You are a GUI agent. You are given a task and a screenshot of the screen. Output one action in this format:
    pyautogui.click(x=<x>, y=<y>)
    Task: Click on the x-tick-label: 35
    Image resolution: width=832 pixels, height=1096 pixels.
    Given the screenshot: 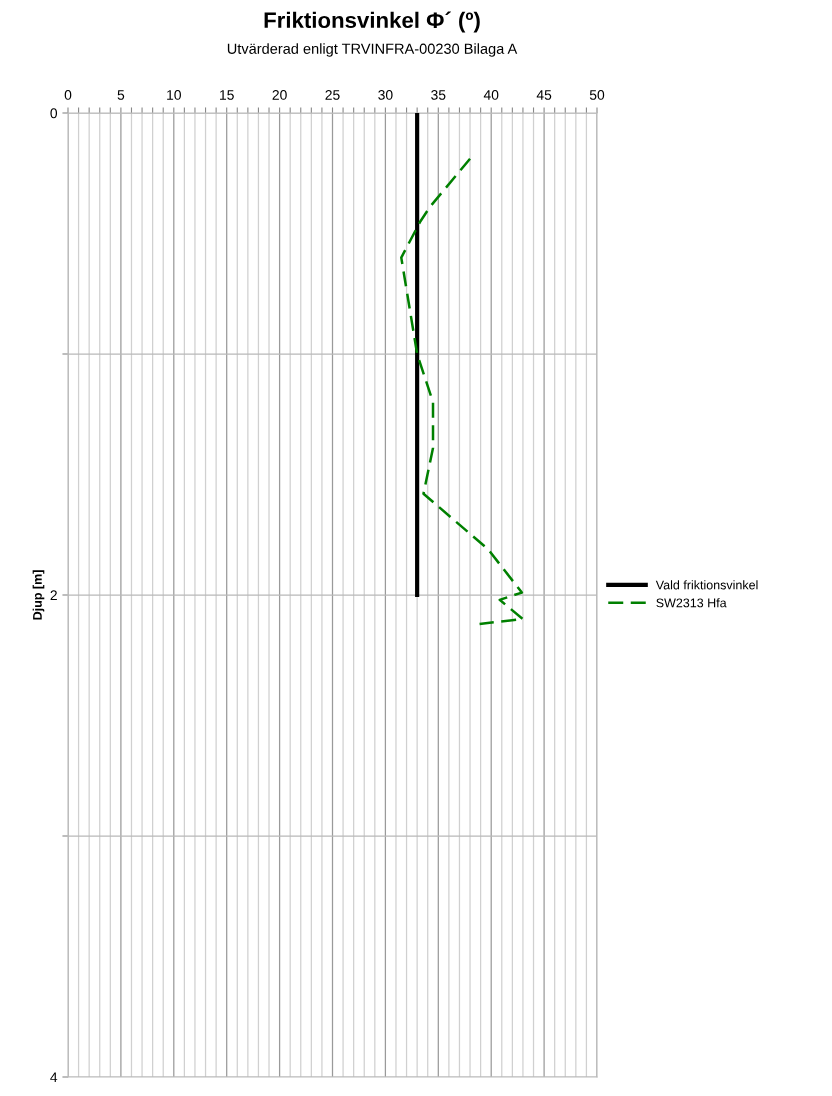 What is the action you would take?
    pyautogui.click(x=438, y=95)
    